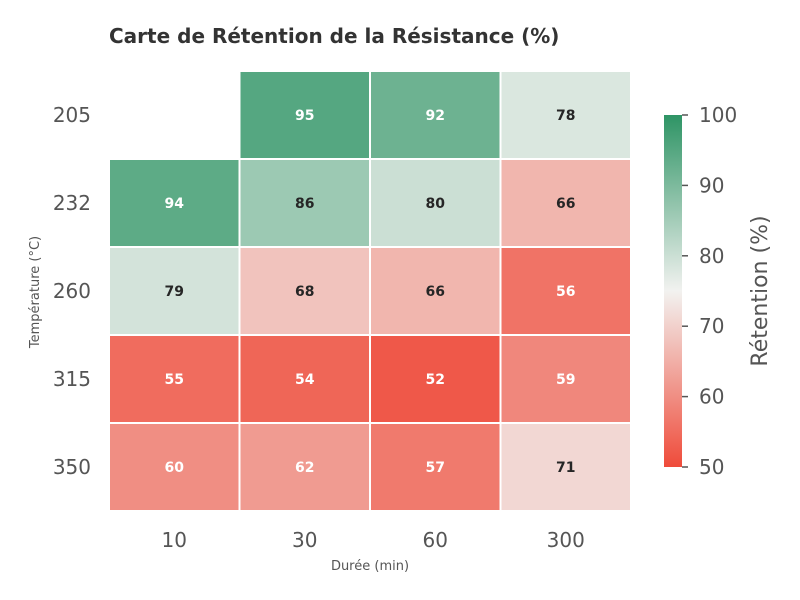  I want to click on x-axis-label: Durée (min), so click(370, 566).